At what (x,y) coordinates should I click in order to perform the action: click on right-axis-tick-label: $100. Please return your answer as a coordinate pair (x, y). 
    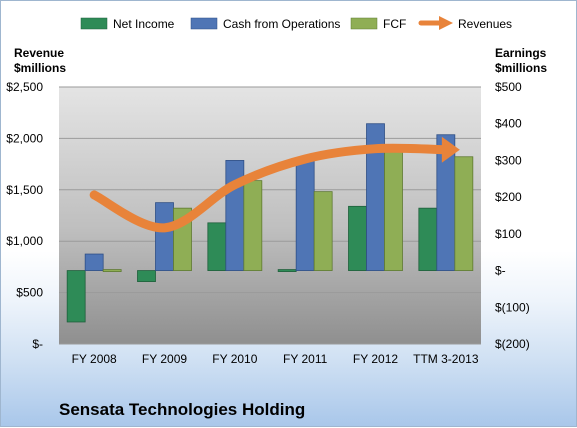
    Looking at the image, I should click on (508, 234).